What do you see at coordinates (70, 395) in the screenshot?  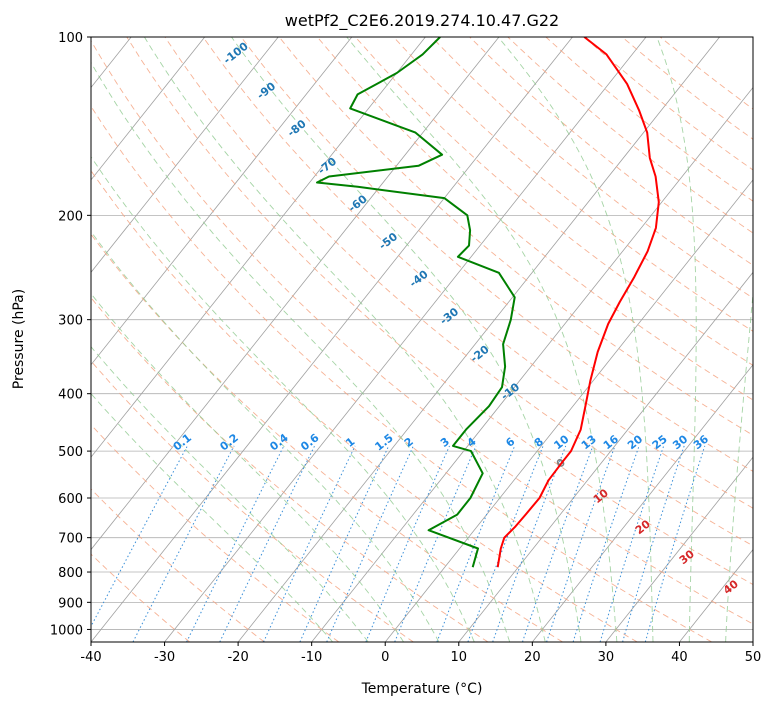 I see `y-tick-label: 400` at bounding box center [70, 395].